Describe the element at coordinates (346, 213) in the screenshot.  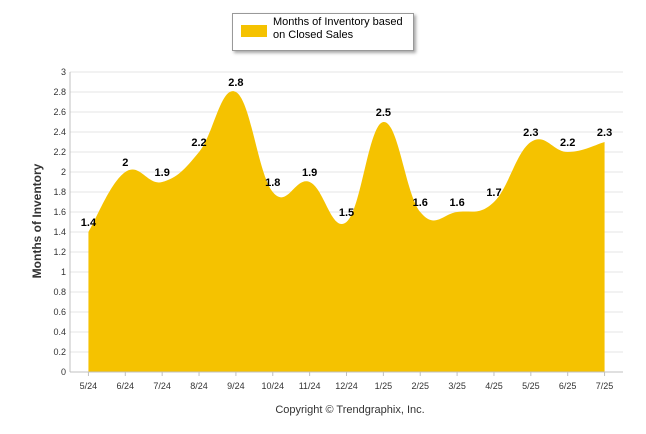
I see `data-label: 1.5` at that location.